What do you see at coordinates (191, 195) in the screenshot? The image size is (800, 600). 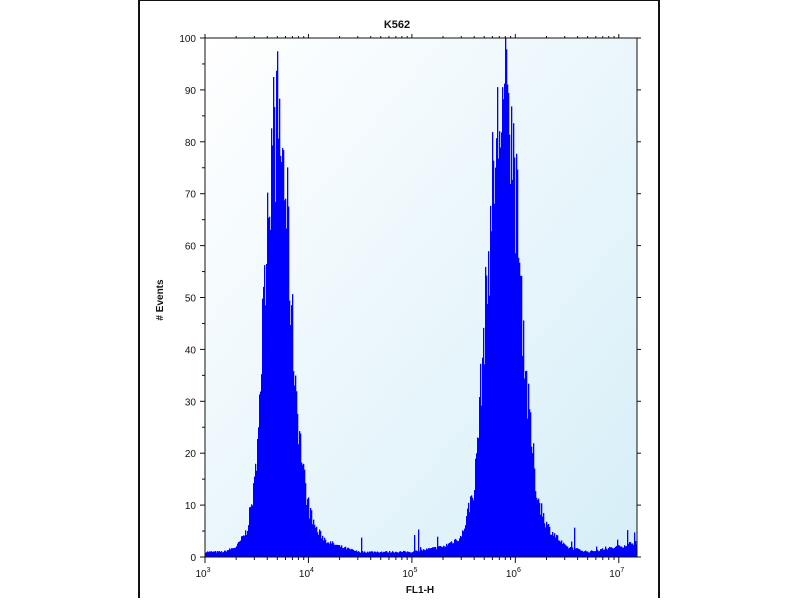 I see `y-tick-label: 70` at bounding box center [191, 195].